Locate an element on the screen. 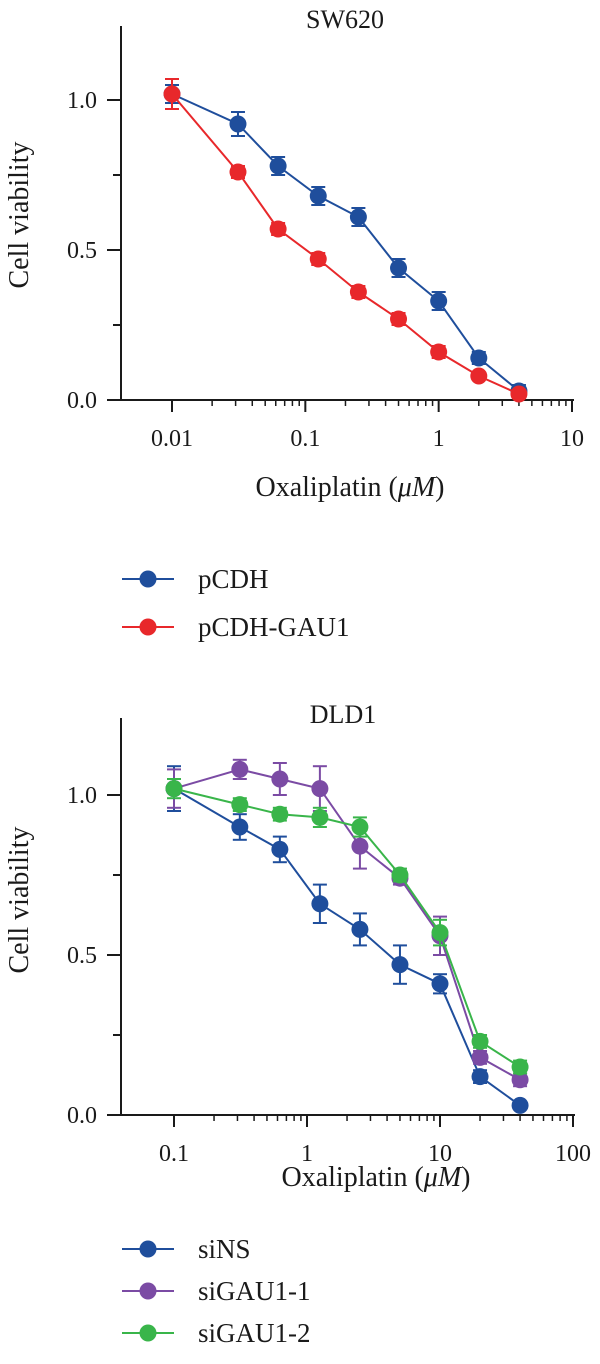  plot-area is located at coordinates (345, 240).